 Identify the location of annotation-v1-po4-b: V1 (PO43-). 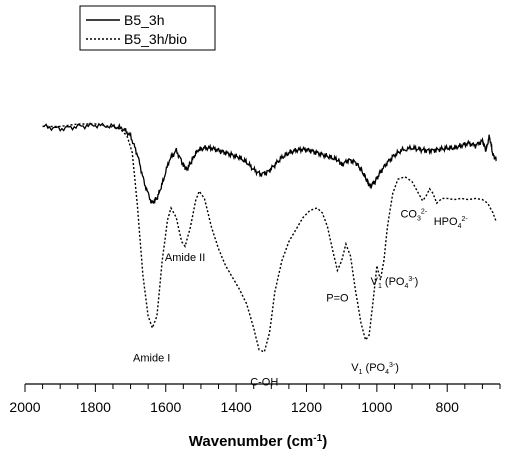
(395, 283).